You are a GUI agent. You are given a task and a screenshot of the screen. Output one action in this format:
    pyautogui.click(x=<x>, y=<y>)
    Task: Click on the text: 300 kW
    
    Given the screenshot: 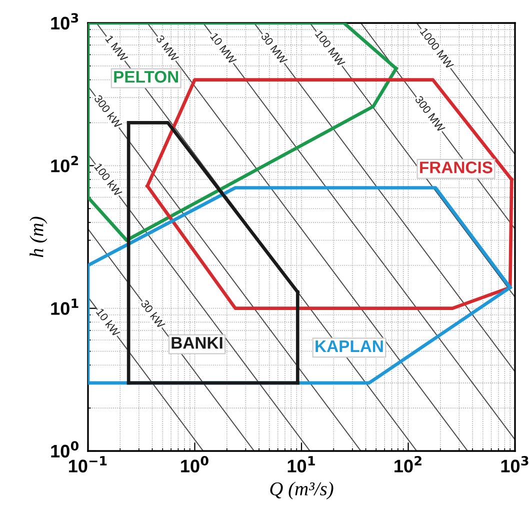 What is the action you would take?
    pyautogui.click(x=108, y=111)
    